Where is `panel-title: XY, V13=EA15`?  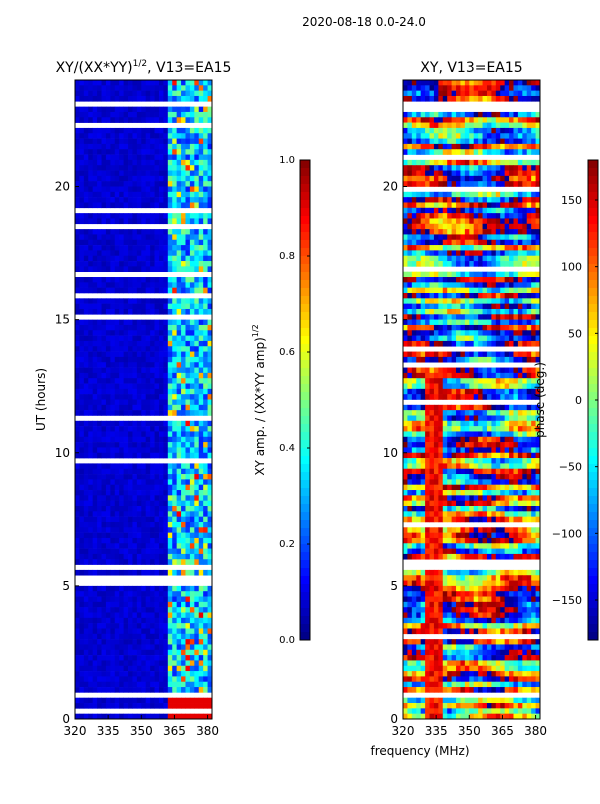
panel-title: XY, V13=EA15 is located at coordinates (471, 68).